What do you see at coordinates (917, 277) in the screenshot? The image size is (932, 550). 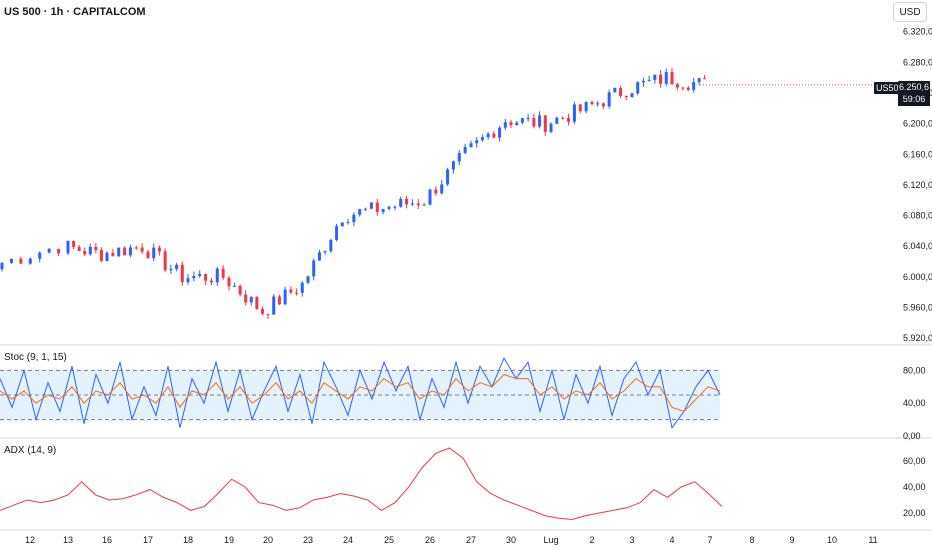 I see `price-tick-label: 6.000,0` at bounding box center [917, 277].